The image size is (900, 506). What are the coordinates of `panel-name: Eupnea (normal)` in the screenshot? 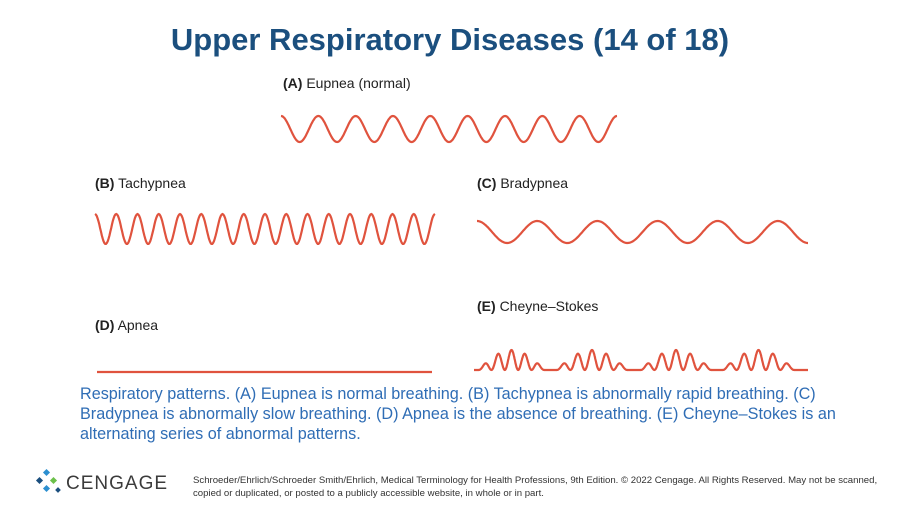 It's located at (358, 83).